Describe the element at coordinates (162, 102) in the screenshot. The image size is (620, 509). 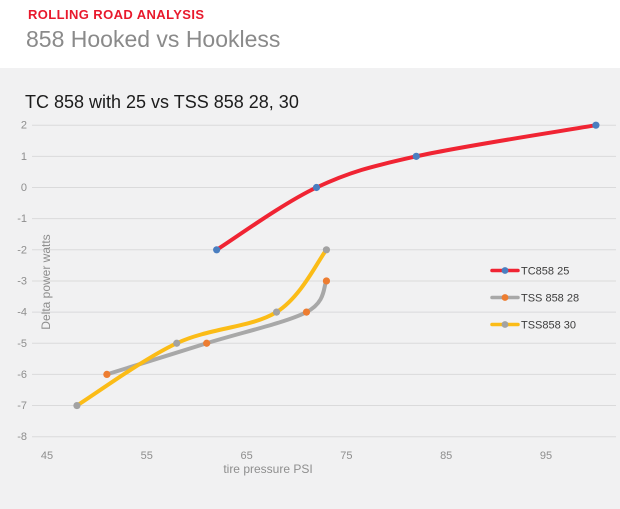
I see `chart-title: TC 858 with 25 vs TSS 858 28, 30` at that location.